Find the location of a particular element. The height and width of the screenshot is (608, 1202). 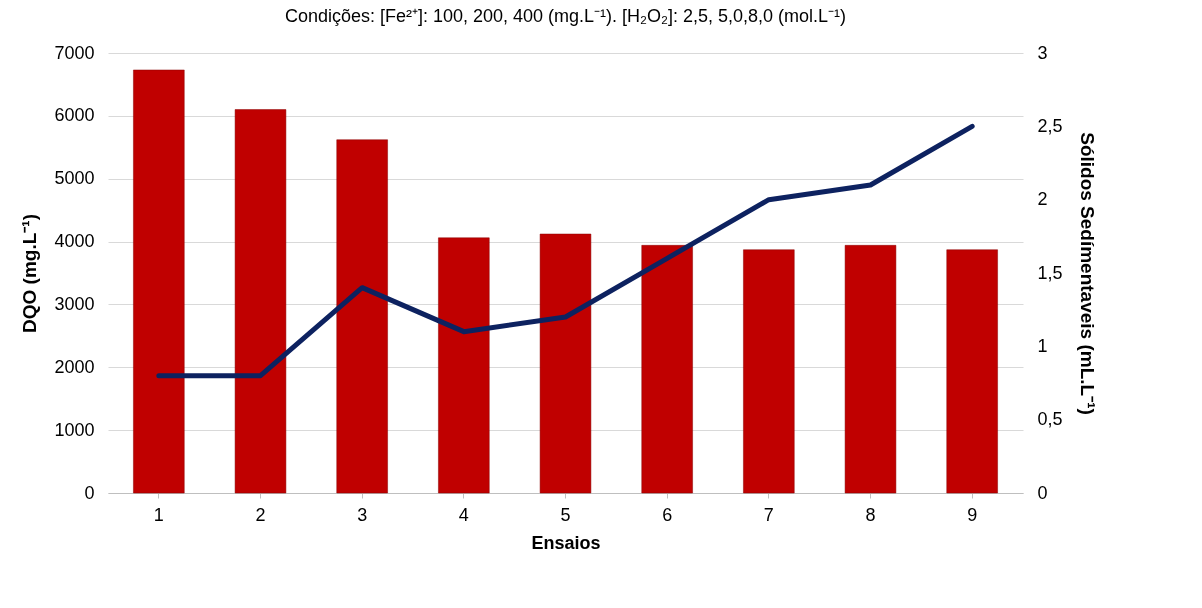

x-tick-label: 4 is located at coordinates (463, 514).